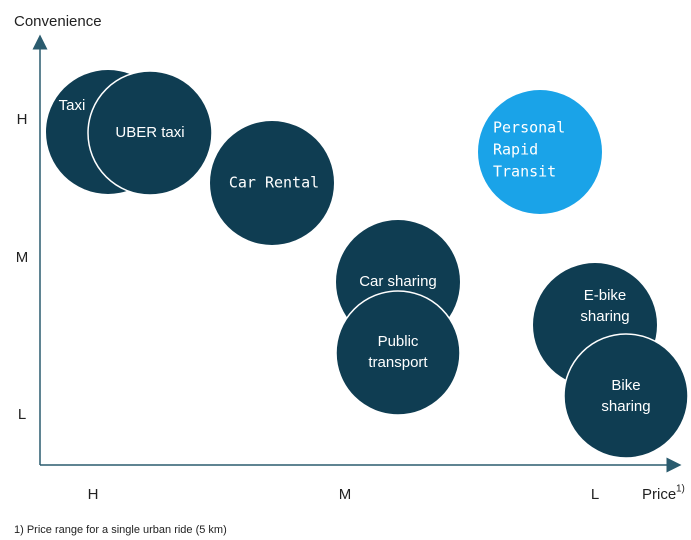 This screenshot has height=540, width=691. I want to click on node-label: Personal, so click(529, 128).